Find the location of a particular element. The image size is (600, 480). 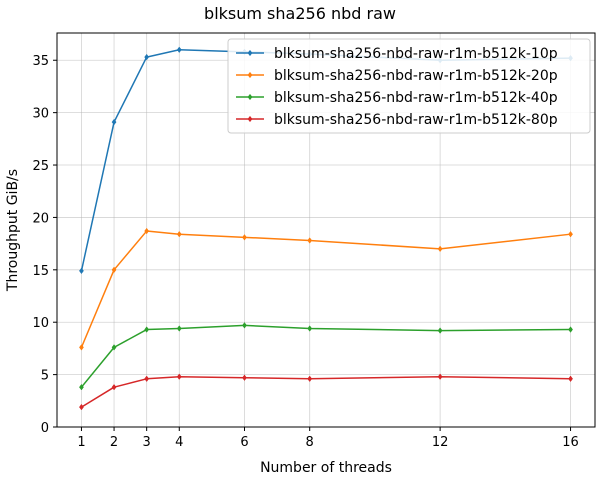

x-tick-label: 12 is located at coordinates (440, 442).